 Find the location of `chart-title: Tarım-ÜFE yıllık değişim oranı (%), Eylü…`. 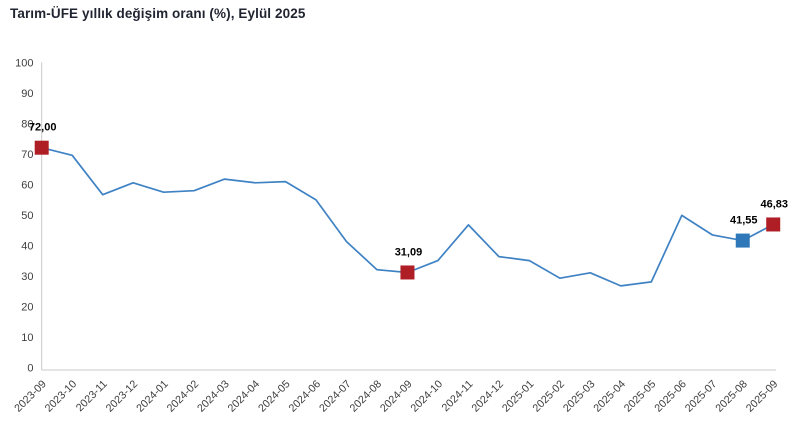

chart-title: Tarım-ÜFE yıllık değişim oranı (%), Eylü… is located at coordinates (158, 13).